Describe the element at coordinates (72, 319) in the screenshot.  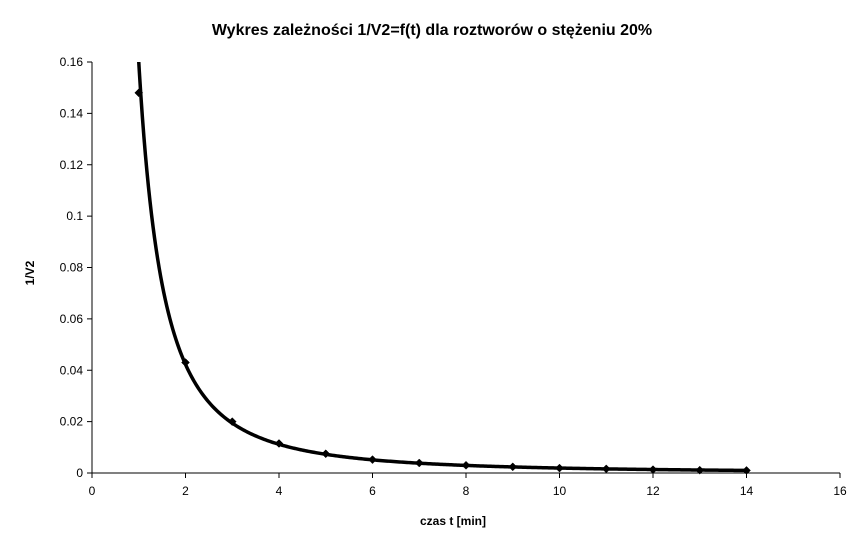
I see `y-tick-label: 0.06` at that location.